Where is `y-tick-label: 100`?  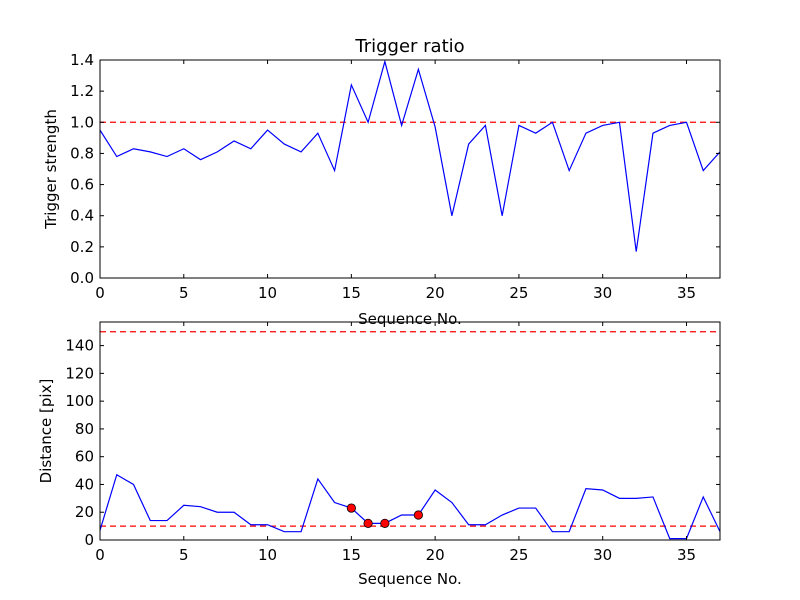 y-tick-label: 100 is located at coordinates (79, 401).